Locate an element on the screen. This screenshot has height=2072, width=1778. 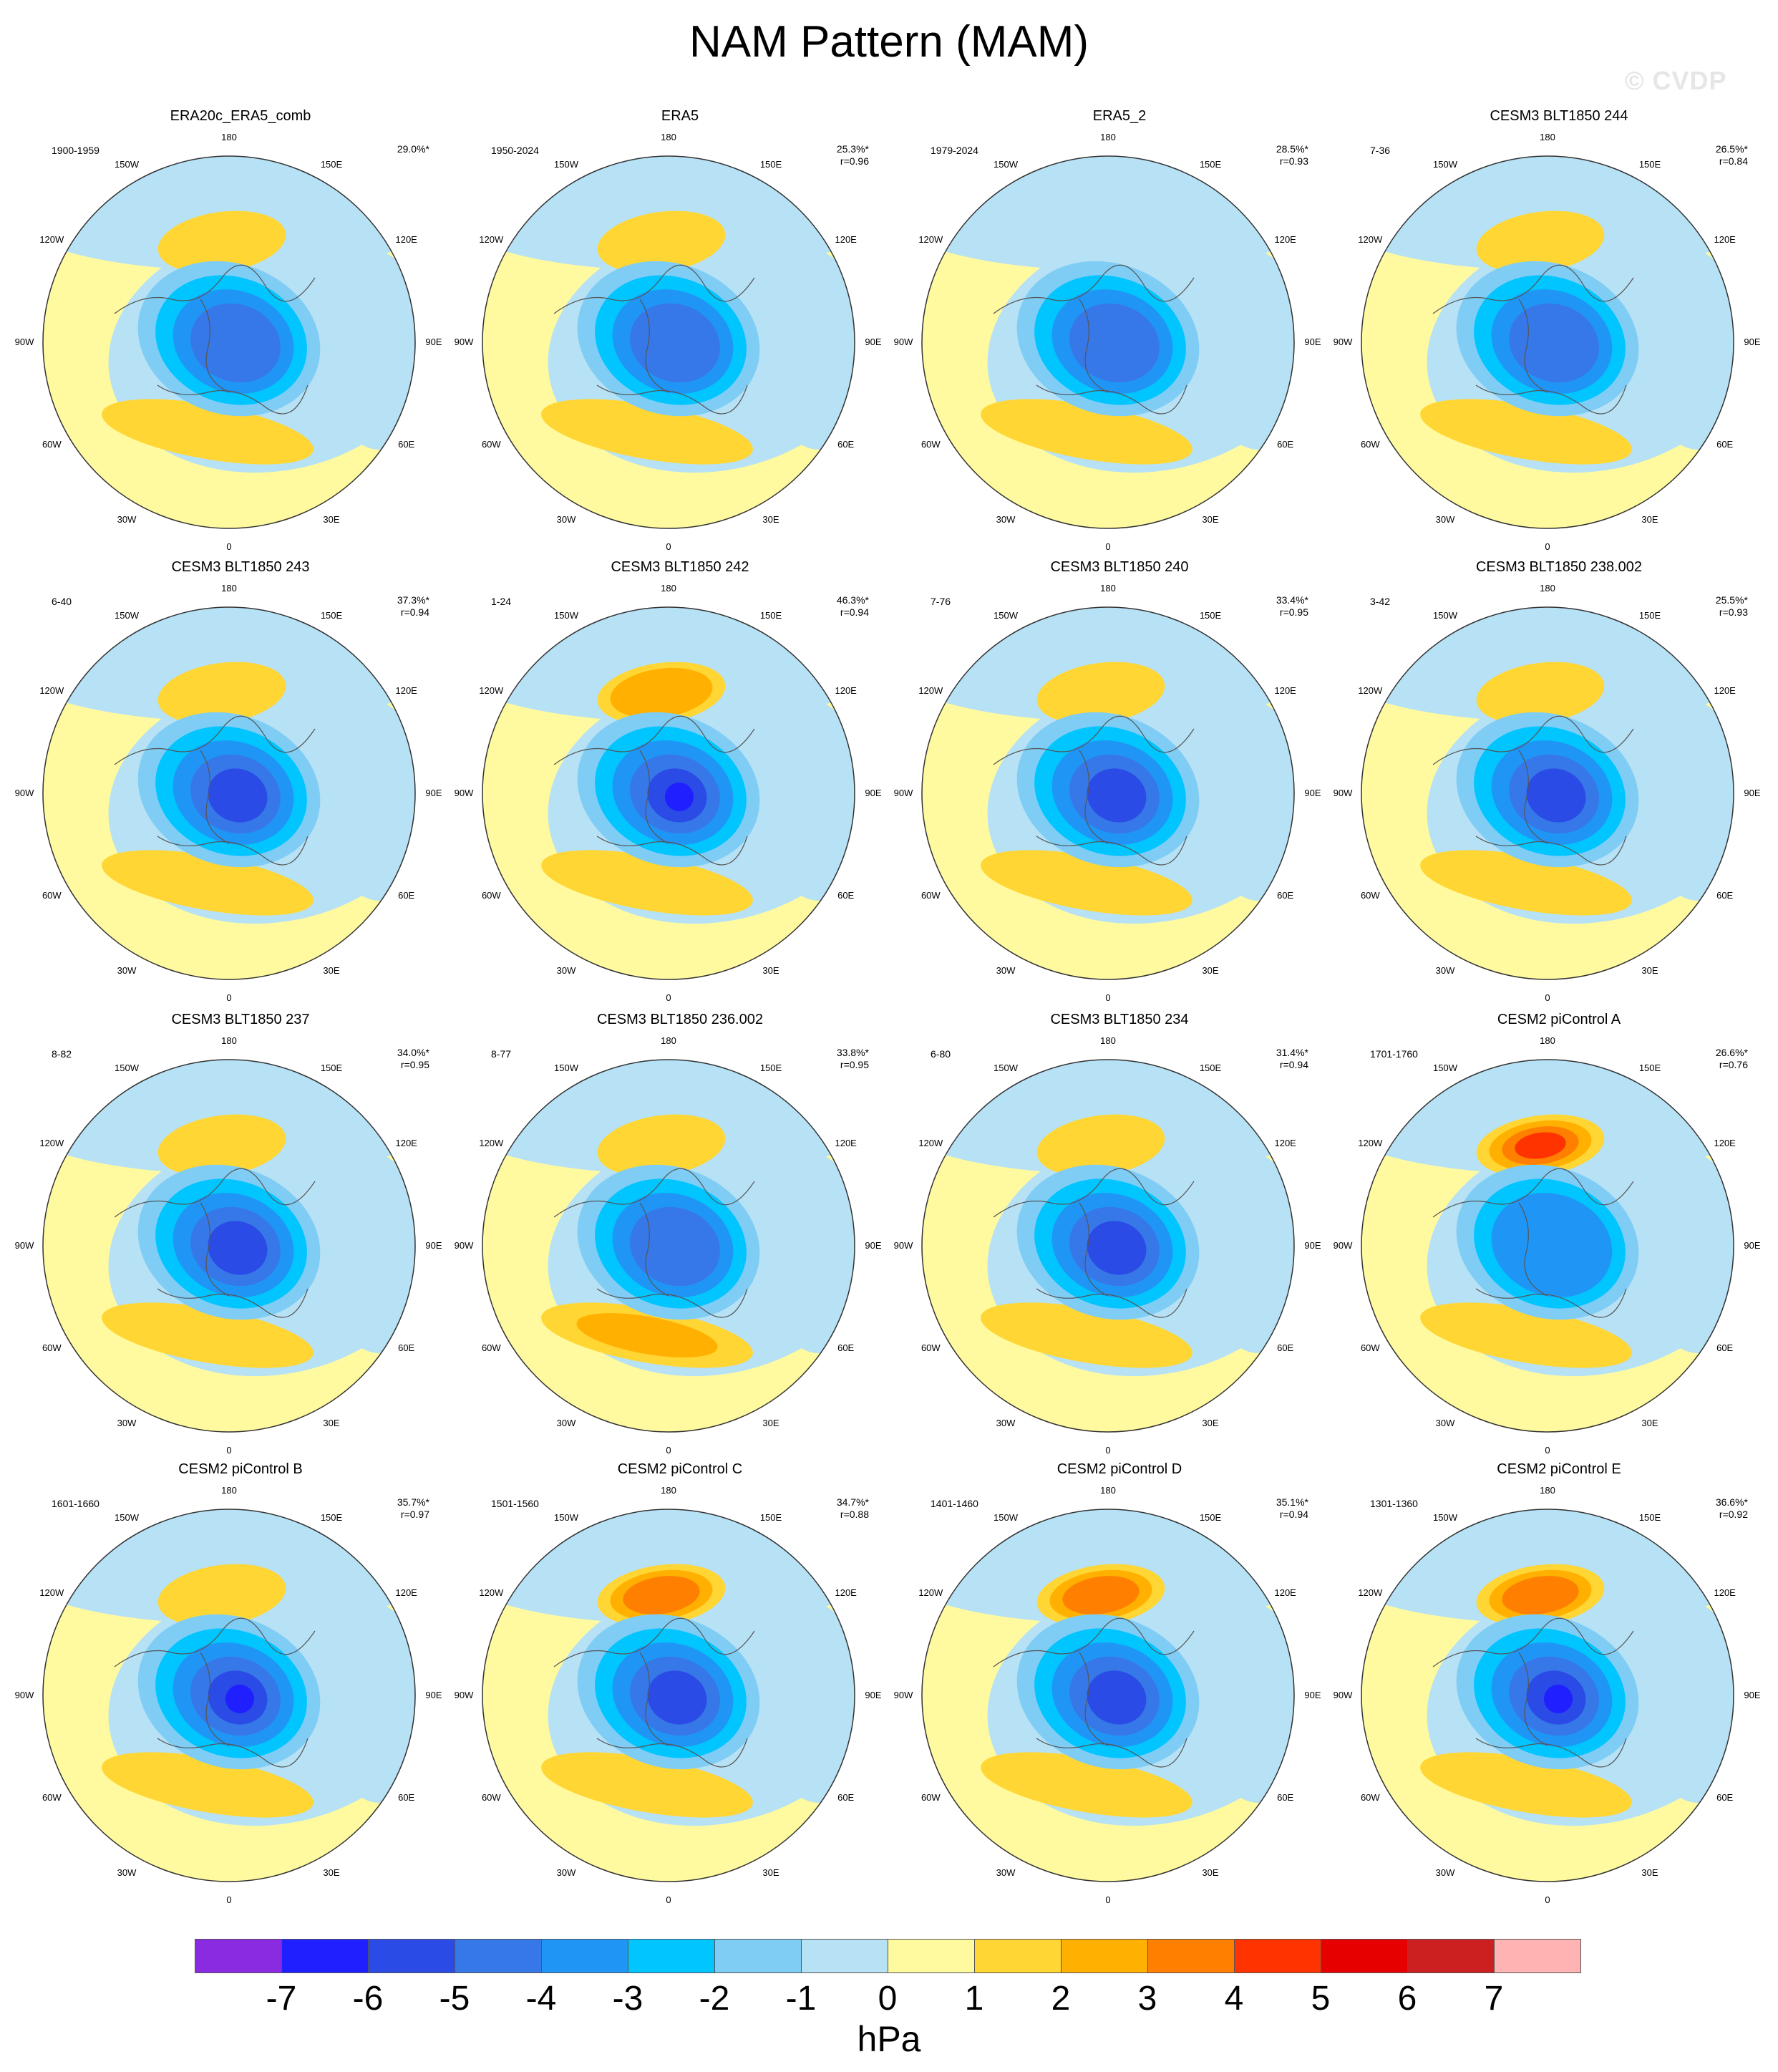
panel-title: ERA5_2 is located at coordinates (1119, 116).